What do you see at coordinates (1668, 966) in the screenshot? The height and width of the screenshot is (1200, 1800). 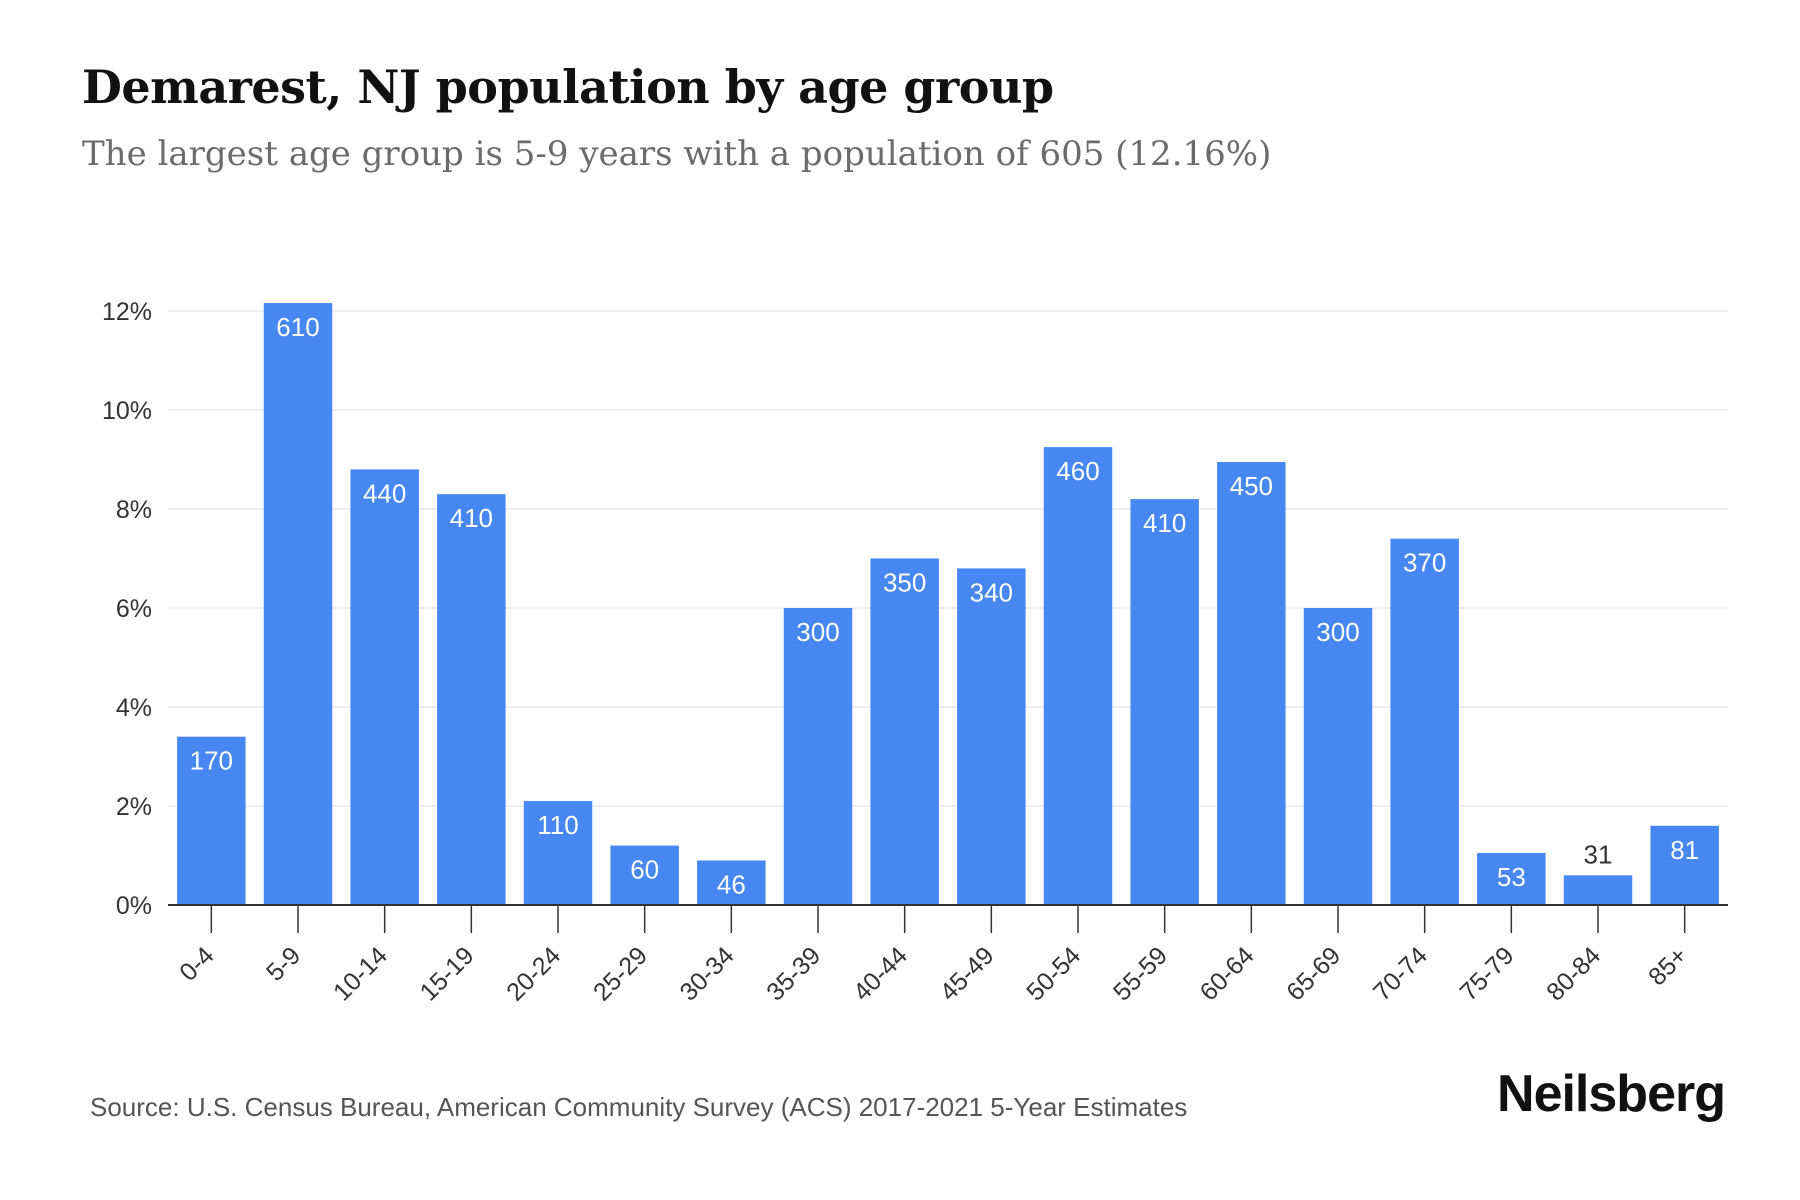 I see `x-tick-label: 85+` at bounding box center [1668, 966].